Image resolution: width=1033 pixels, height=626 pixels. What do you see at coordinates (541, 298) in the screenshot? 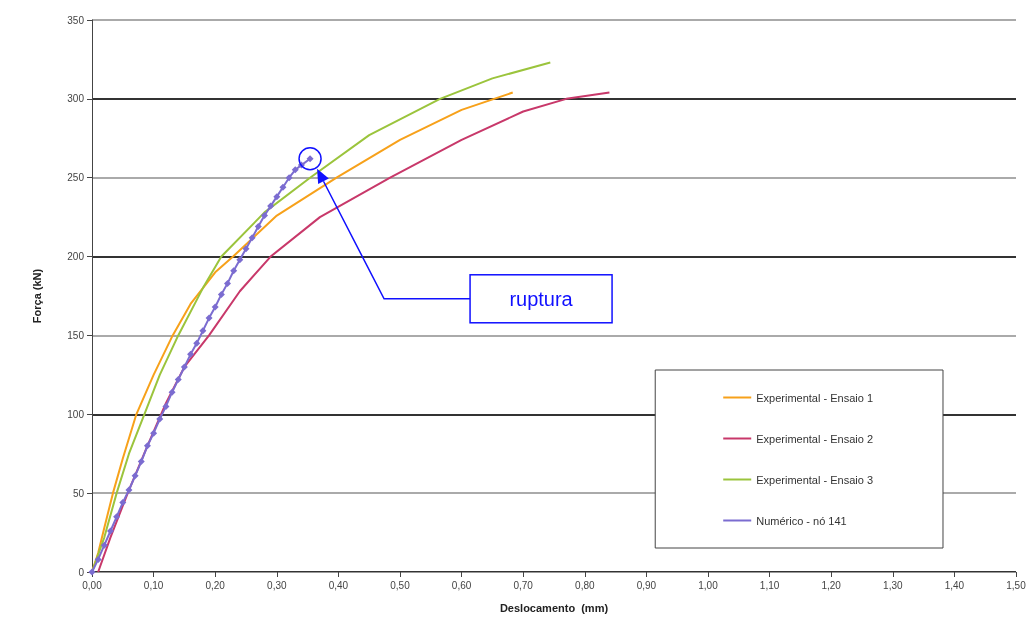
I see `annotation: ruptura` at bounding box center [541, 298].